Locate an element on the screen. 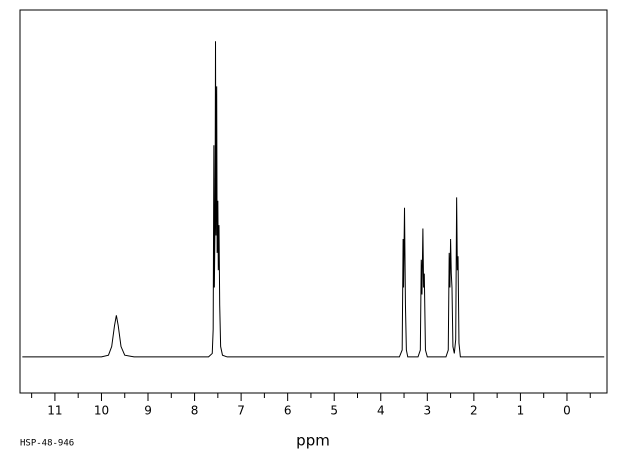 This screenshot has width=620, height=459. annotation: HSP-48-946 is located at coordinates (47, 444).